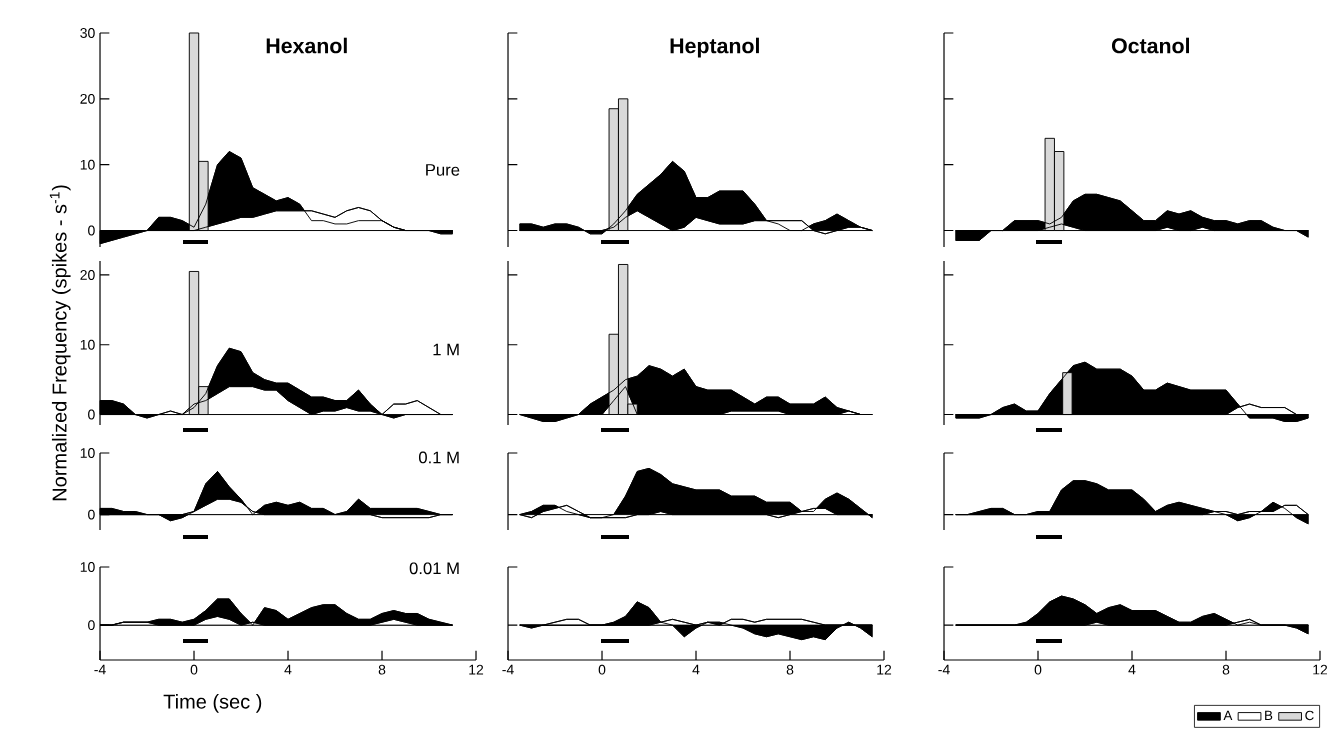  What do you see at coordinates (1150, 45) in the screenshot?
I see `chart-title: Octanol` at bounding box center [1150, 45].